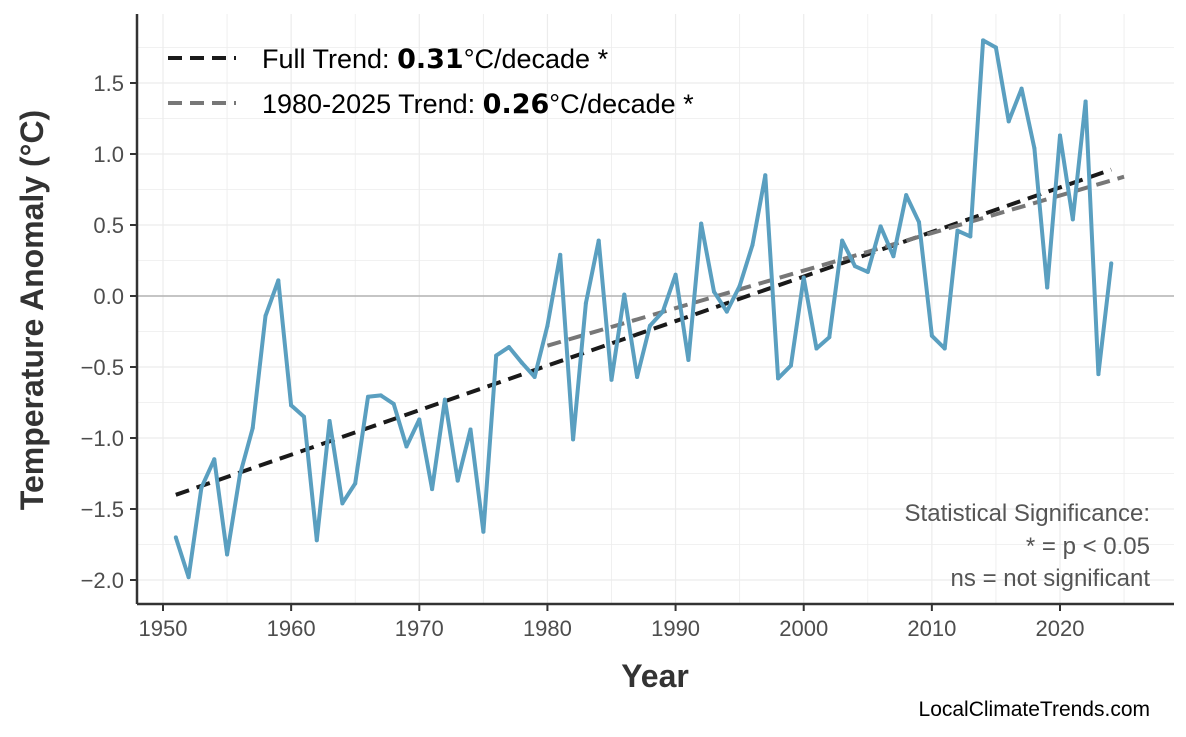 The height and width of the screenshot is (737, 1186). What do you see at coordinates (1027, 513) in the screenshot?
I see `significance-title: Statistical Significance:` at bounding box center [1027, 513].